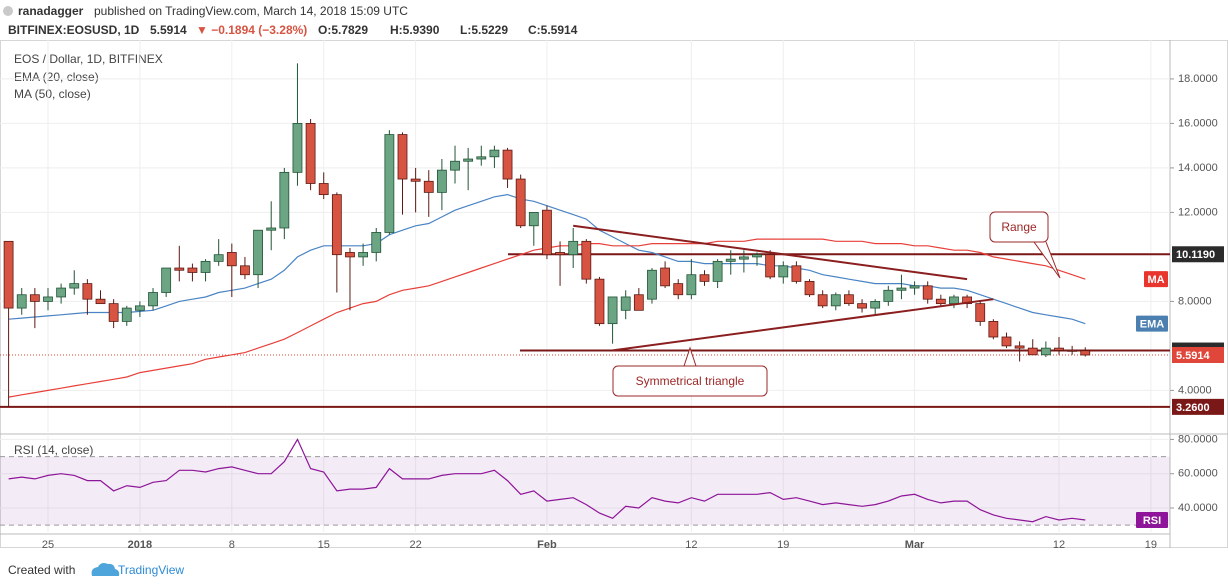  I want to click on x-tick-label: 8, so click(232, 545).